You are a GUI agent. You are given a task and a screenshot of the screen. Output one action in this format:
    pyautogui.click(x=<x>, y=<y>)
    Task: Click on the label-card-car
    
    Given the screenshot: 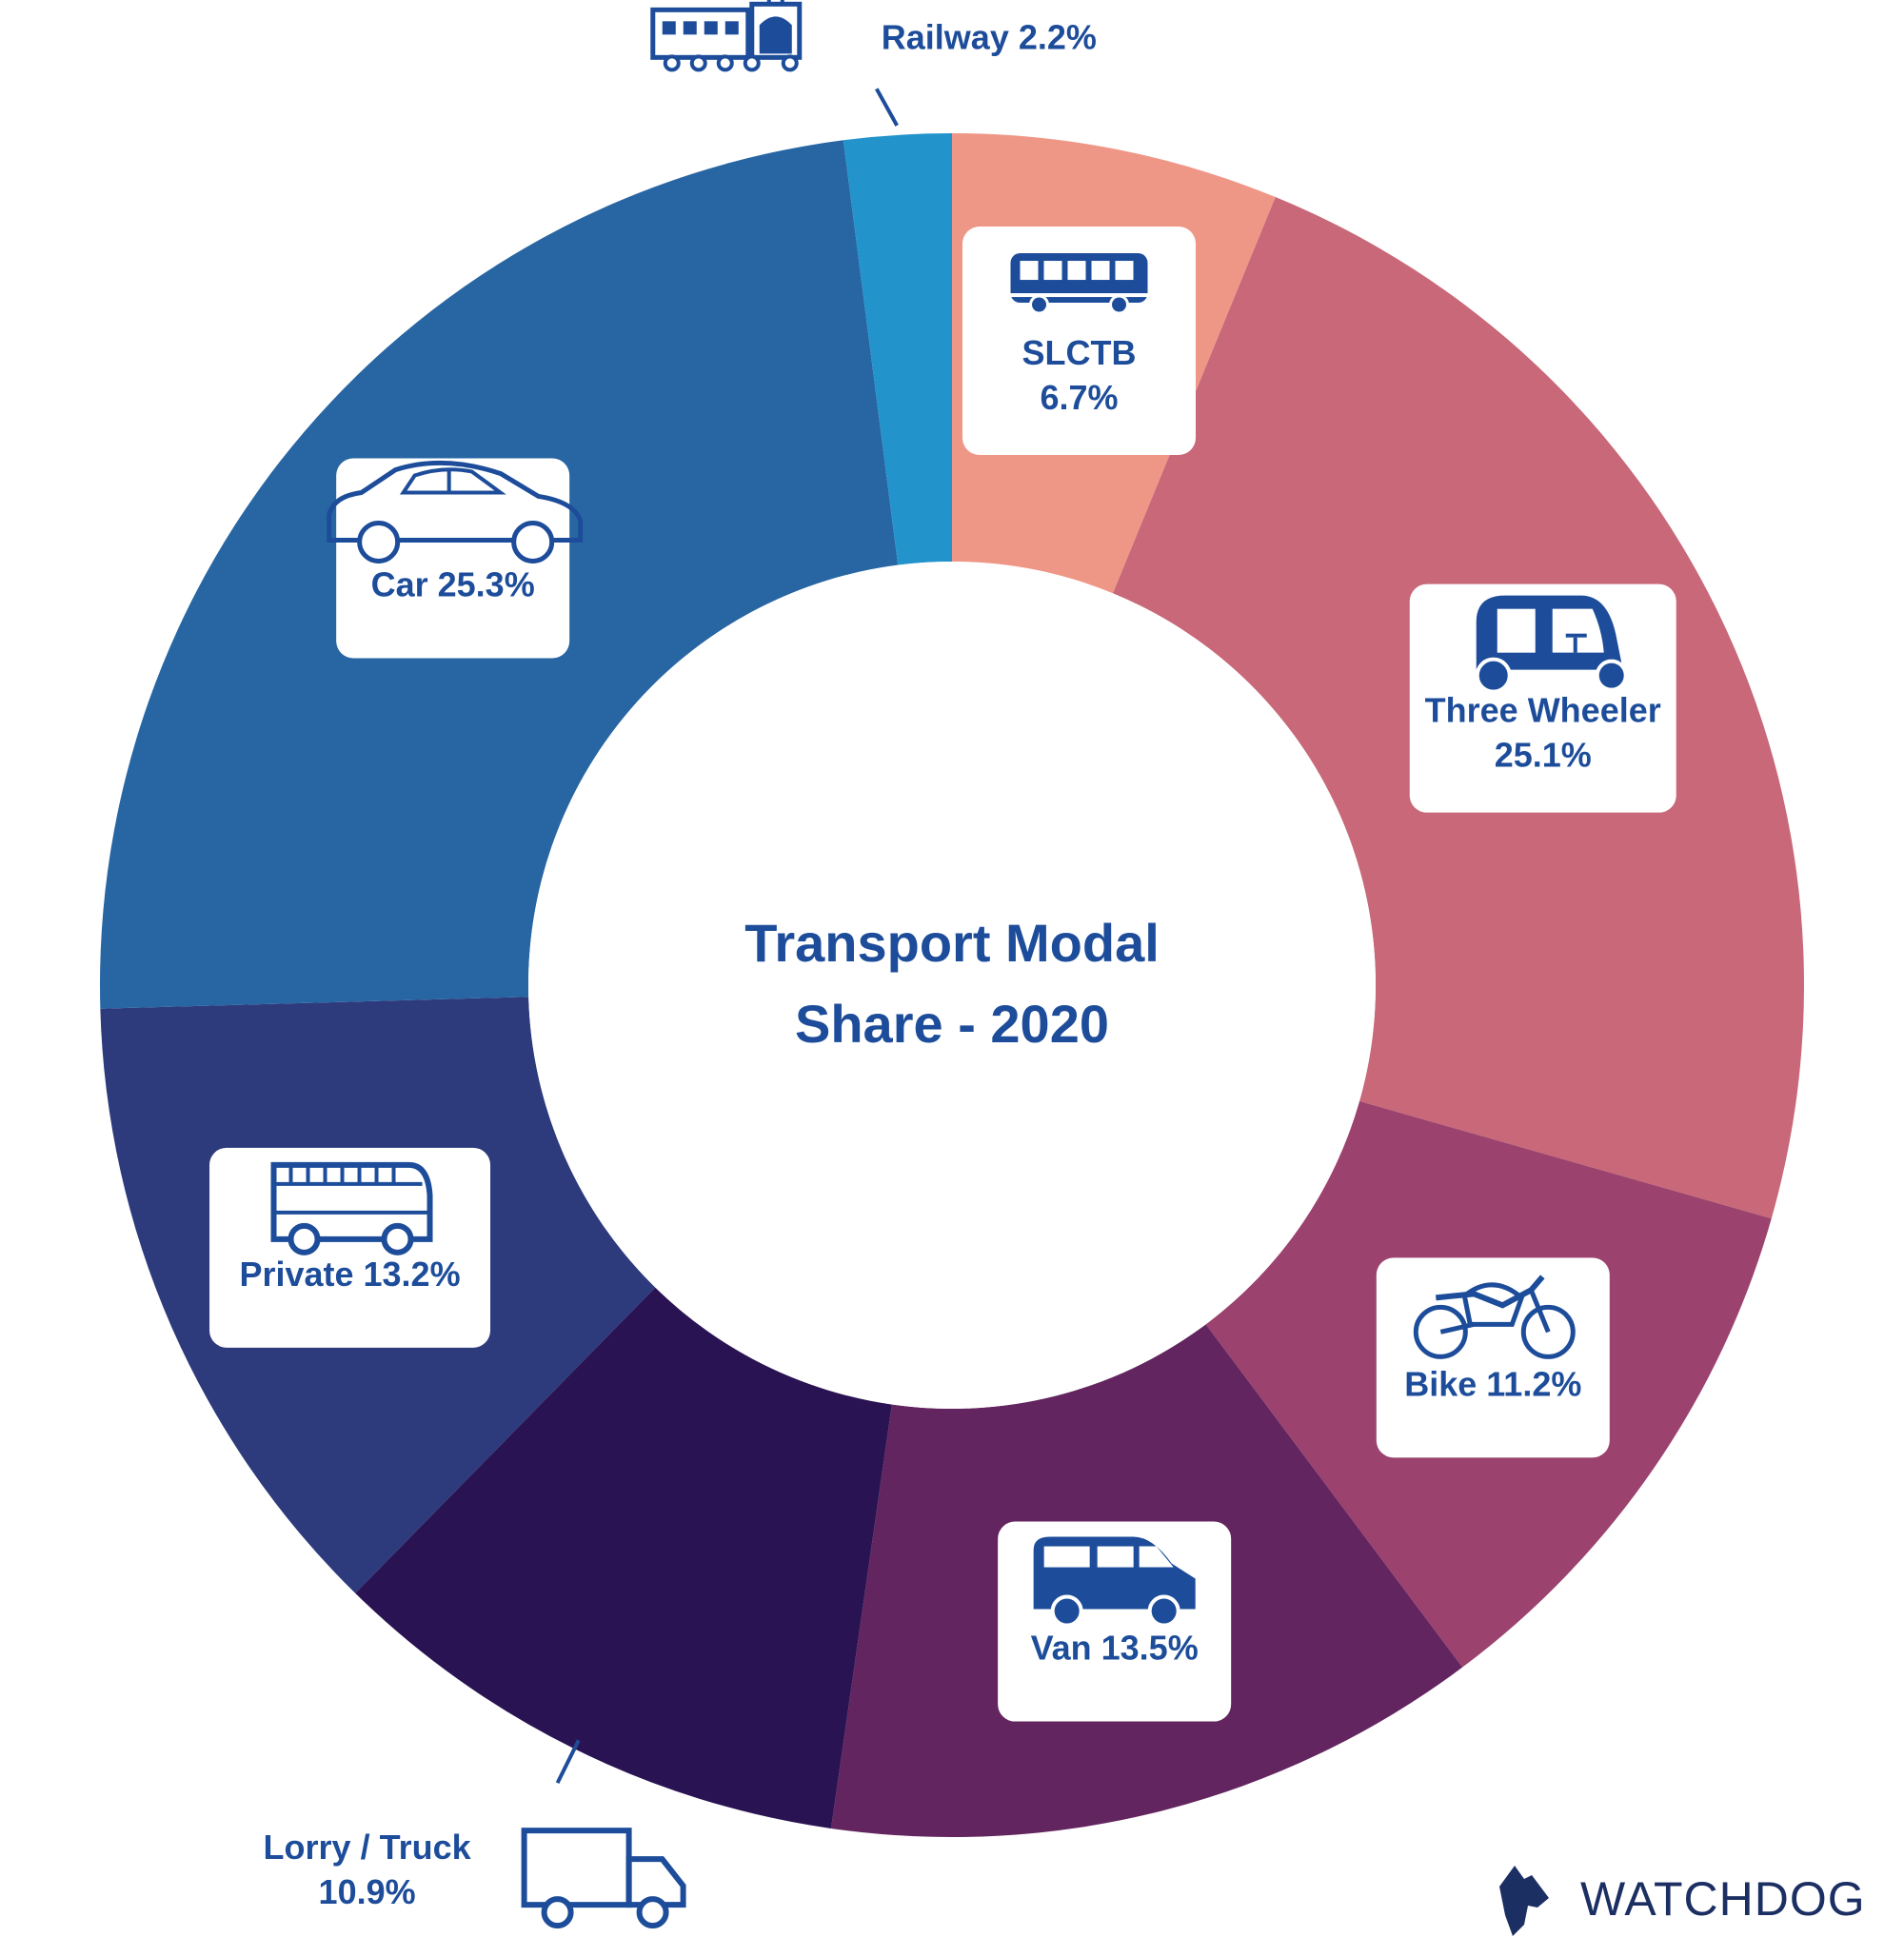 What is the action you would take?
    pyautogui.click(x=453, y=558)
    